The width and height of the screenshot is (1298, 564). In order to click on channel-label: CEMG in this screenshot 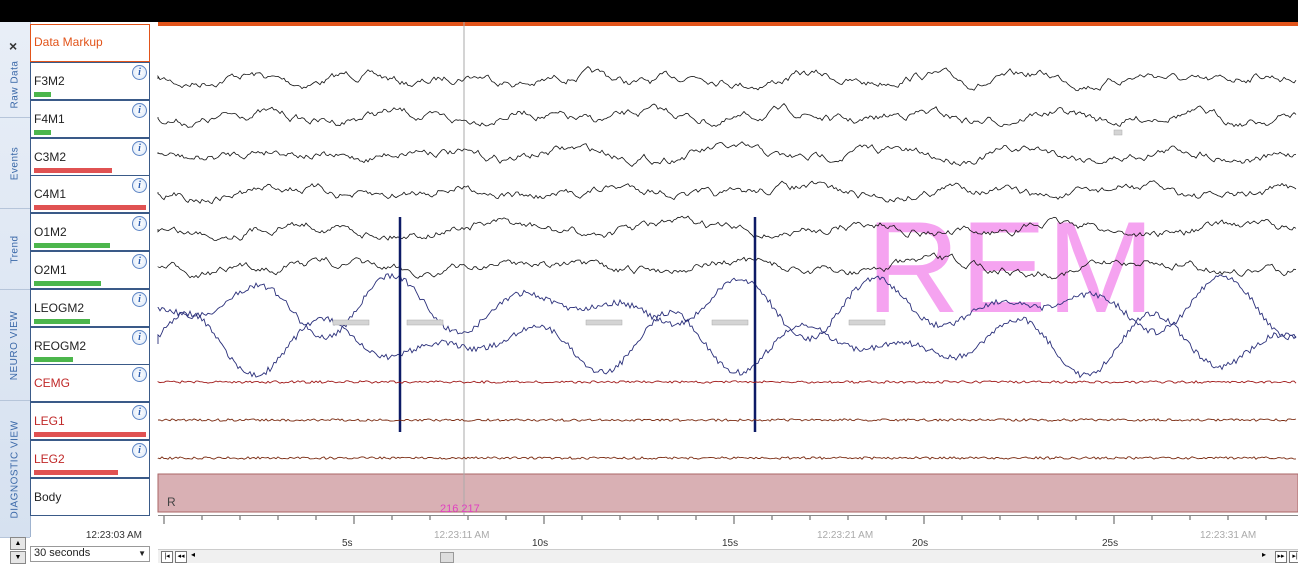, I will do `click(52, 383)`.